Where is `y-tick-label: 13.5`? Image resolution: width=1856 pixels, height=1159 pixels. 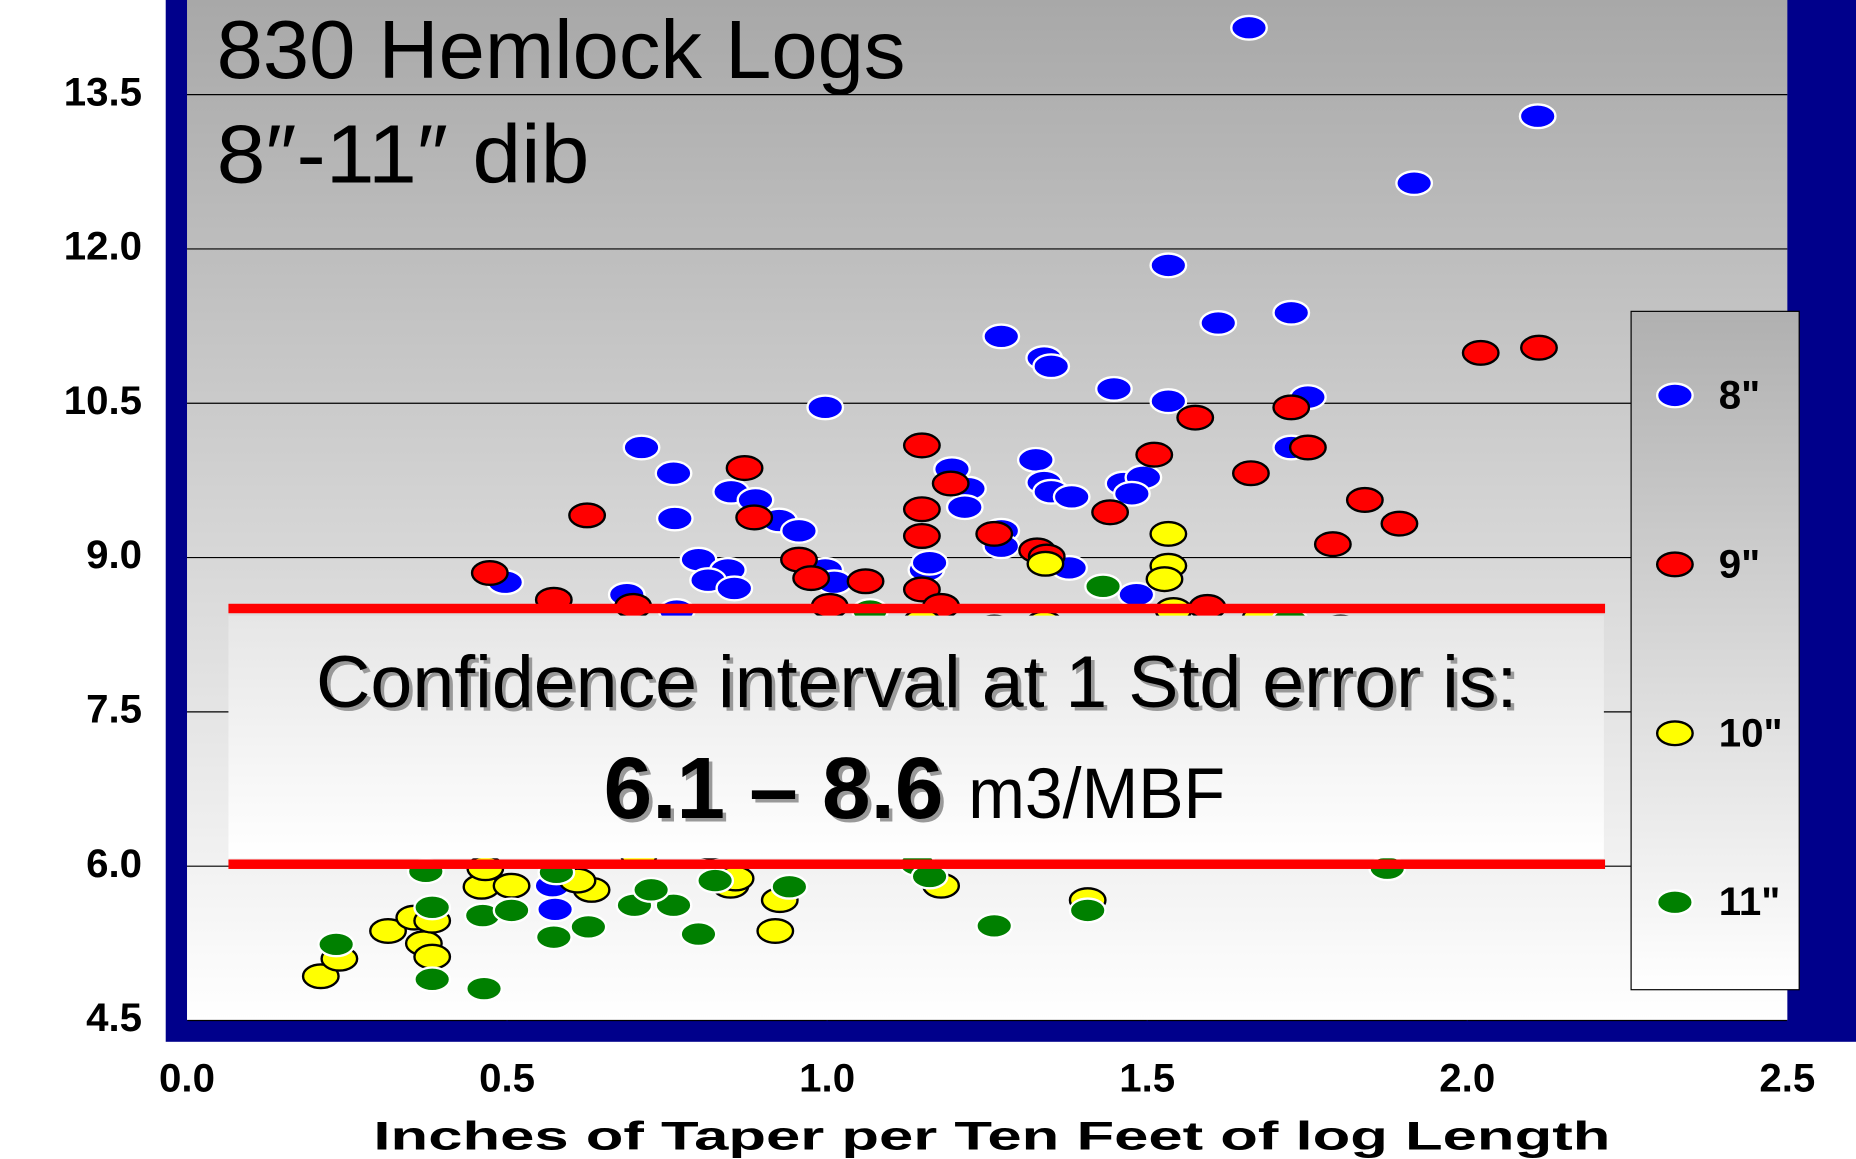 y-tick-label: 13.5 is located at coordinates (103, 91).